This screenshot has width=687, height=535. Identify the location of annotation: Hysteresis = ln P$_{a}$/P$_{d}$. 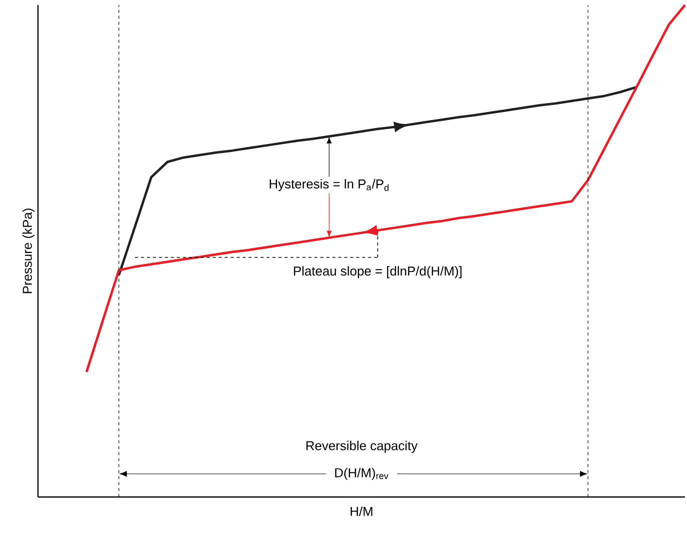
(329, 185).